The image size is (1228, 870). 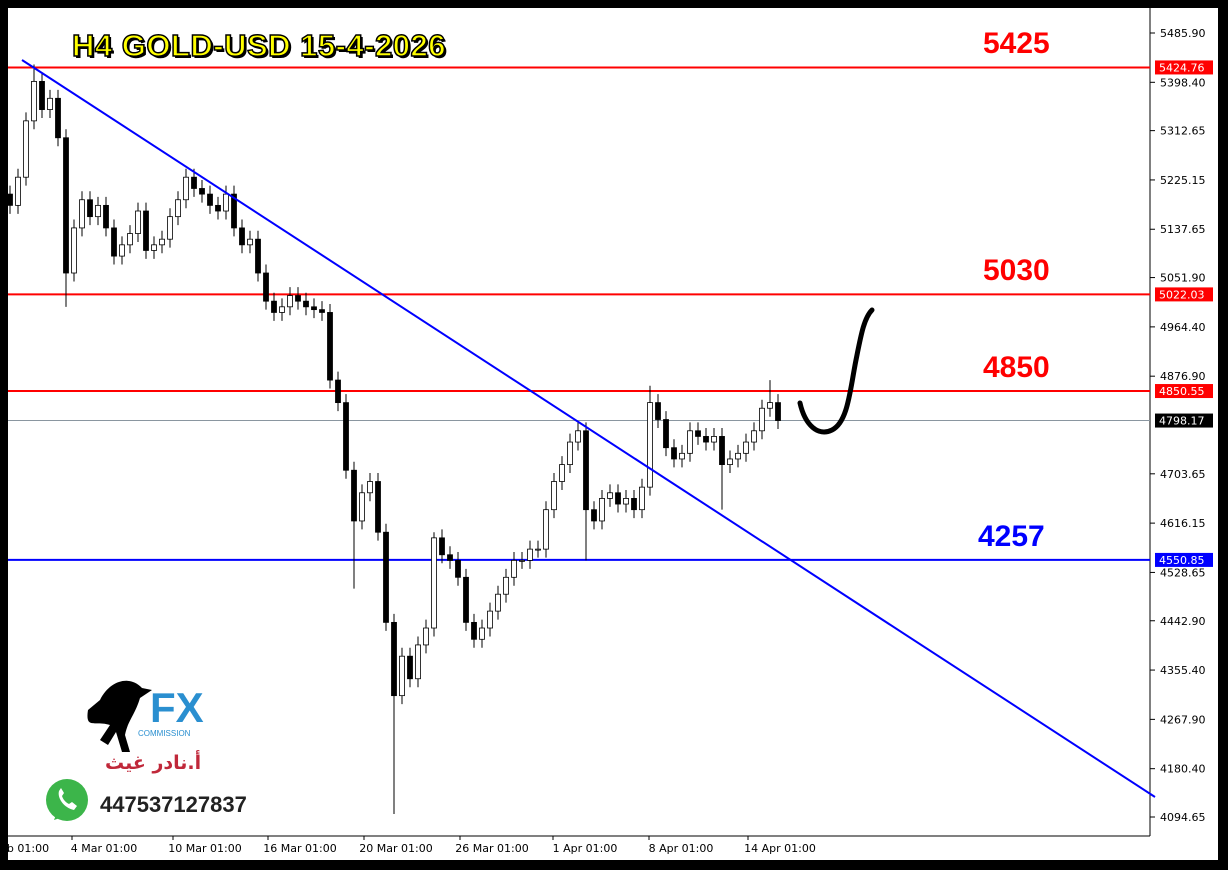 I want to click on y-tick-label: 4355.40, so click(x=1183, y=670).